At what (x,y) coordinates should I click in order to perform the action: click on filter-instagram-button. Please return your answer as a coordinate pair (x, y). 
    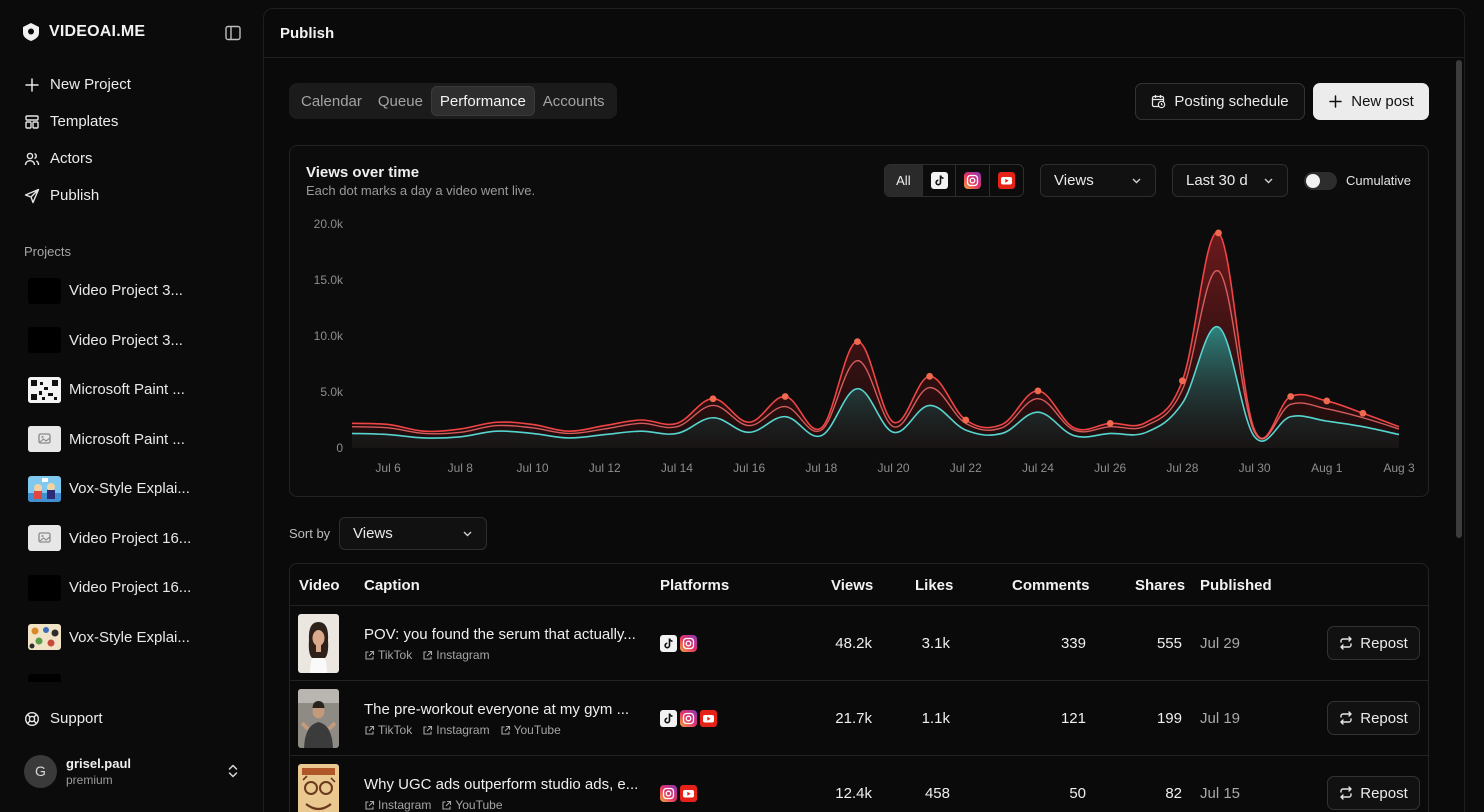
    Looking at the image, I should click on (972, 180).